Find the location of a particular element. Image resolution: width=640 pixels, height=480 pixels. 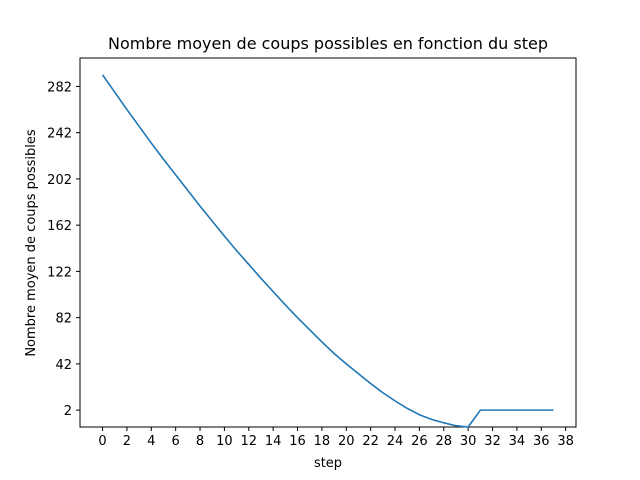

y-tick-label: 2 is located at coordinates (68, 411).